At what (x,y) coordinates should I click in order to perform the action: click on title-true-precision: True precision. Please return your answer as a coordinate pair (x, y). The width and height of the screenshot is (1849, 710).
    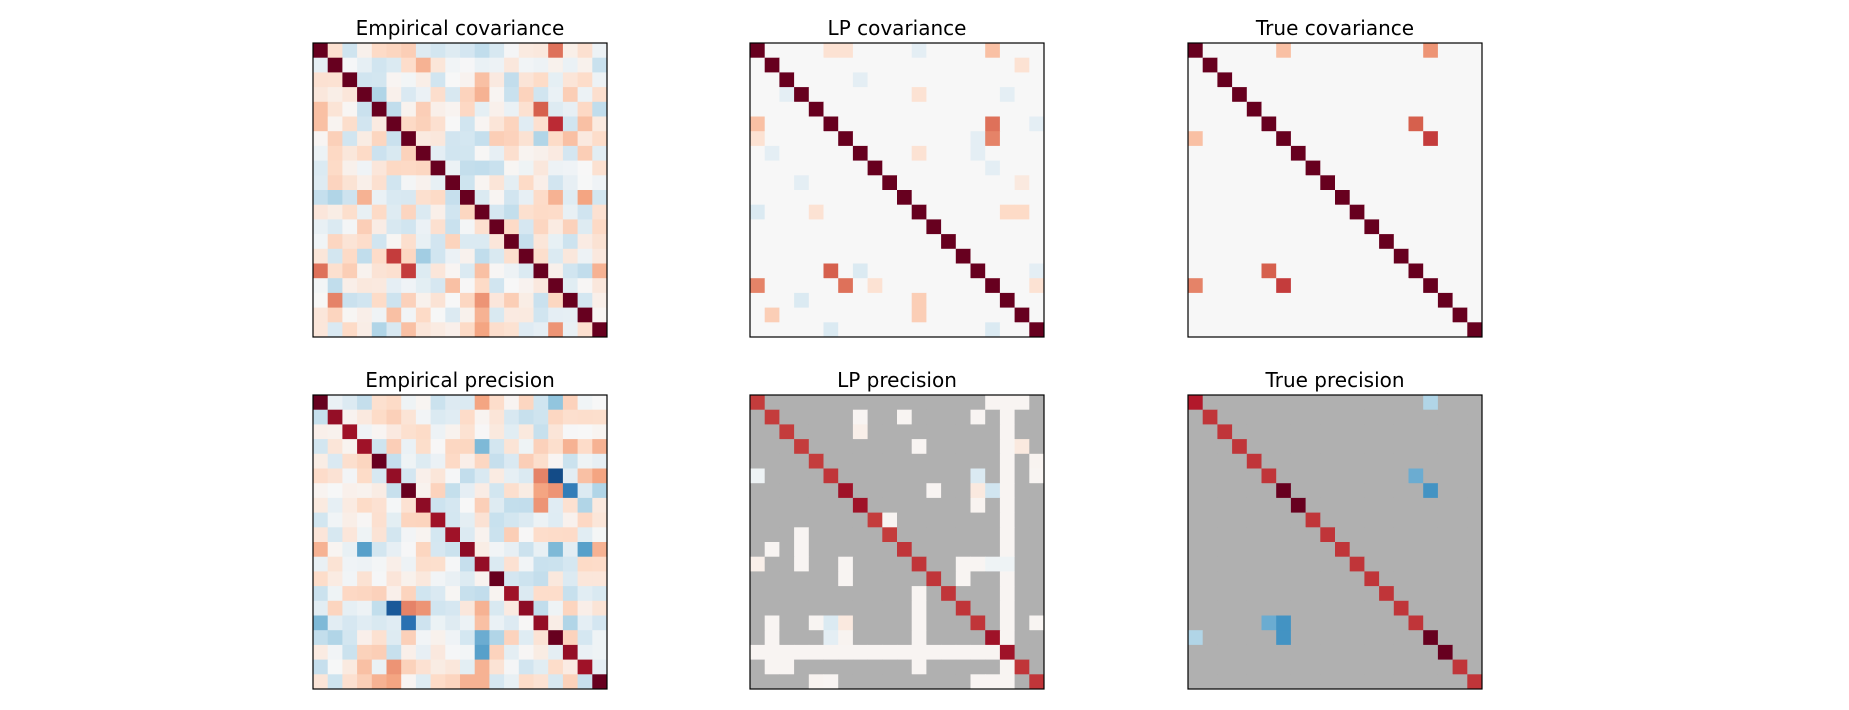
    Looking at the image, I should click on (1334, 380).